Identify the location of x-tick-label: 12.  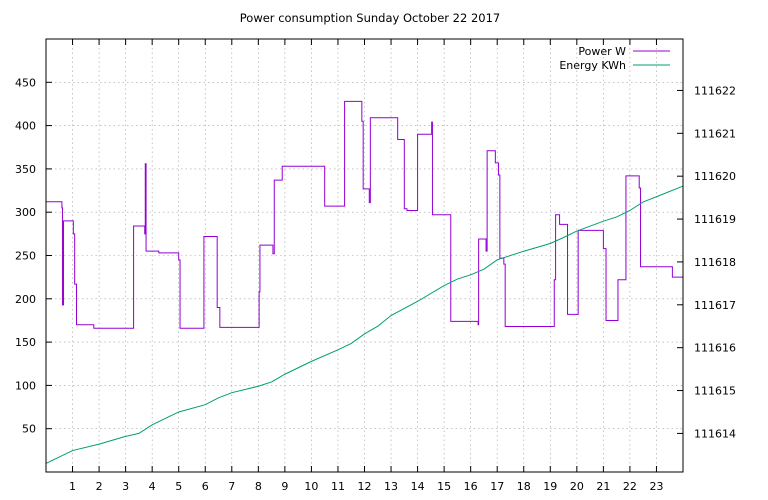
(365, 486).